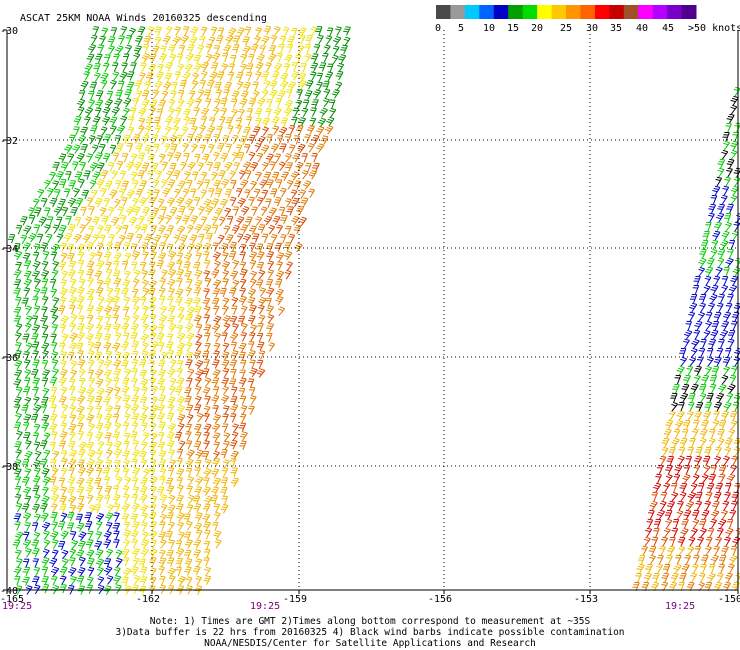 The width and height of the screenshot is (740, 650). What do you see at coordinates (9, 311) in the screenshot?
I see `latitude-labels: -30-32-34-36-38-40` at bounding box center [9, 311].